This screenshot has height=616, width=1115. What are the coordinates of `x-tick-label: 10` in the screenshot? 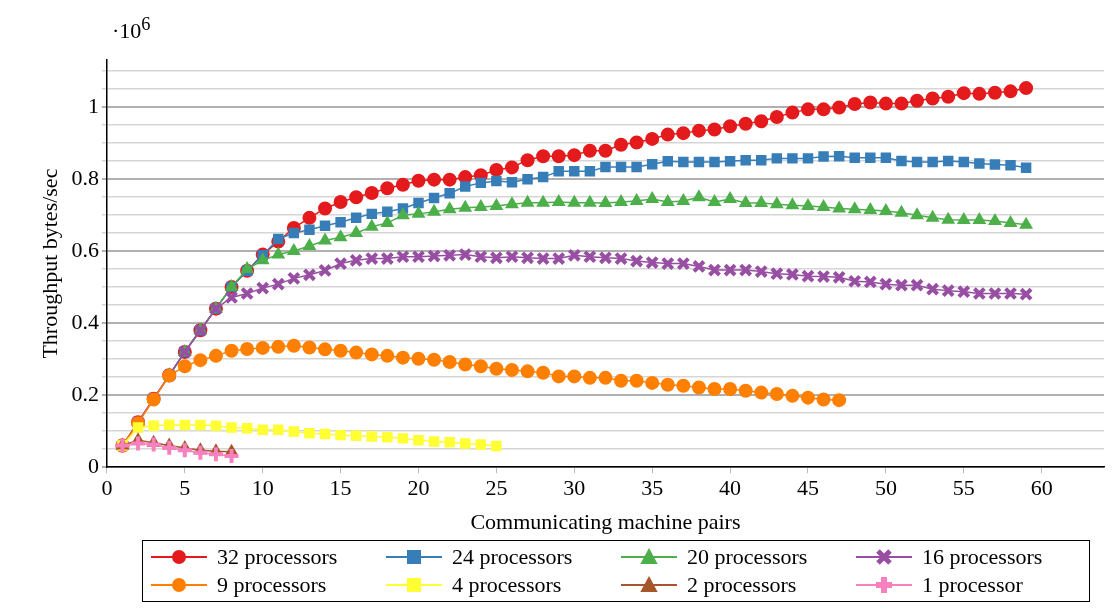 It's located at (262, 488).